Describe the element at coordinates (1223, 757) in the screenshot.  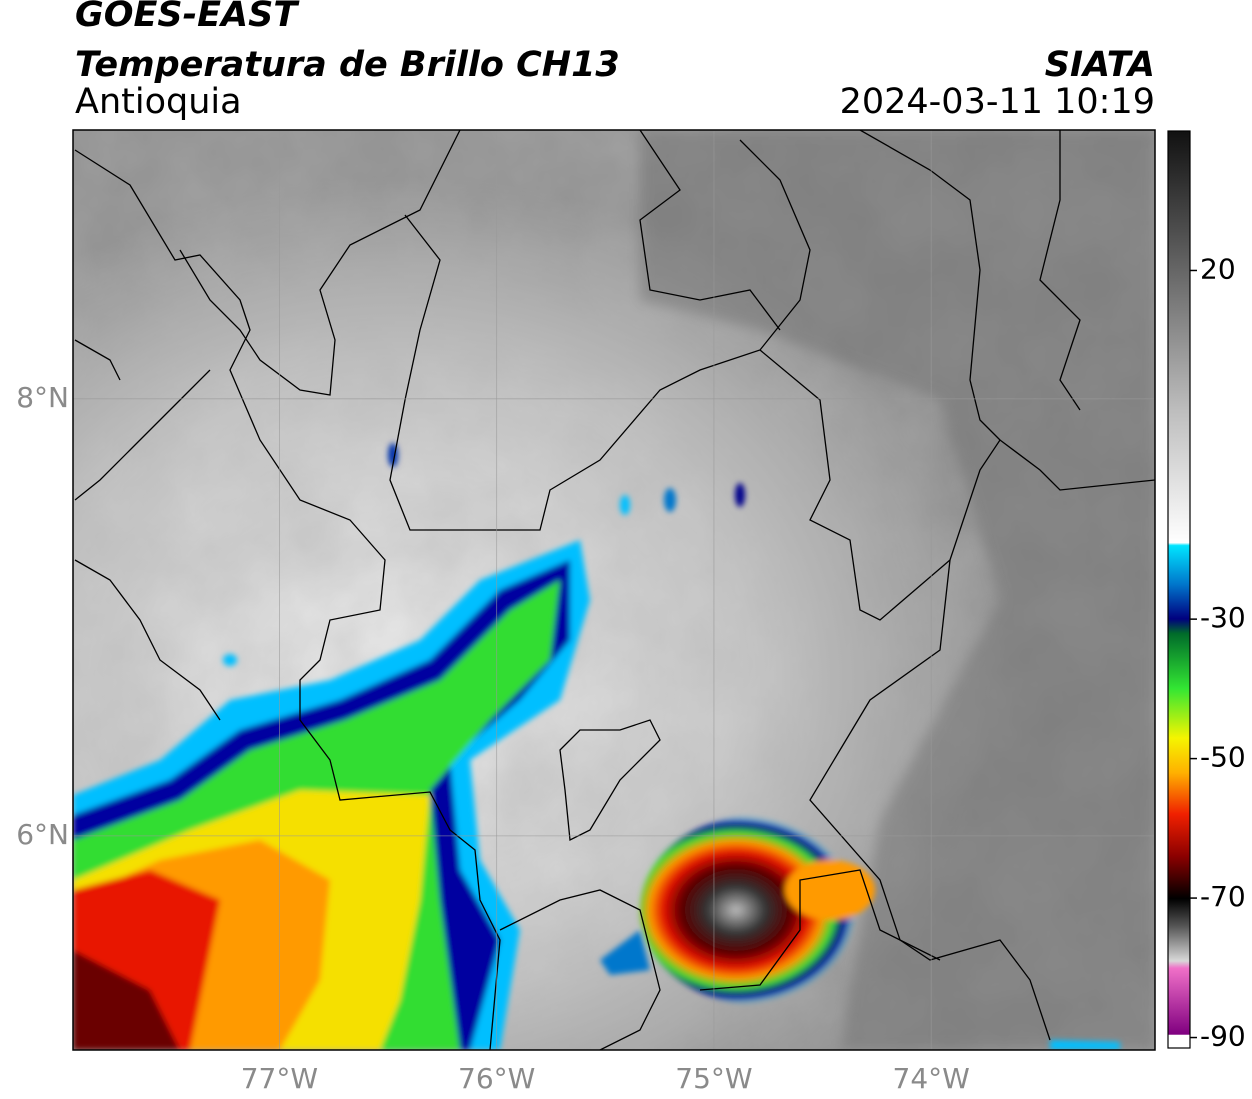
I see `colorbar-tick-label: -50` at that location.